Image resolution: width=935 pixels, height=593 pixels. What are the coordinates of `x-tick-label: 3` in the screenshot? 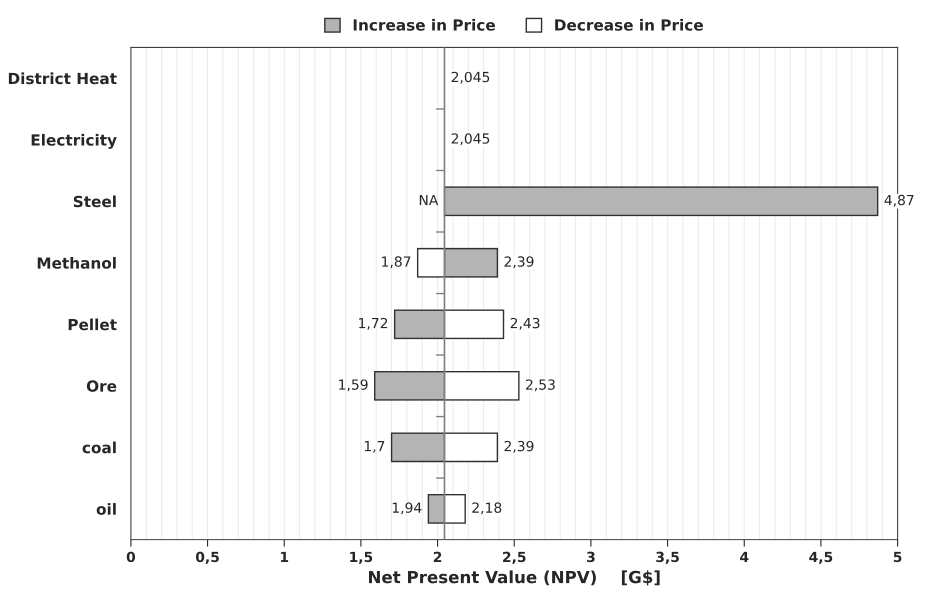 It's located at (591, 557).